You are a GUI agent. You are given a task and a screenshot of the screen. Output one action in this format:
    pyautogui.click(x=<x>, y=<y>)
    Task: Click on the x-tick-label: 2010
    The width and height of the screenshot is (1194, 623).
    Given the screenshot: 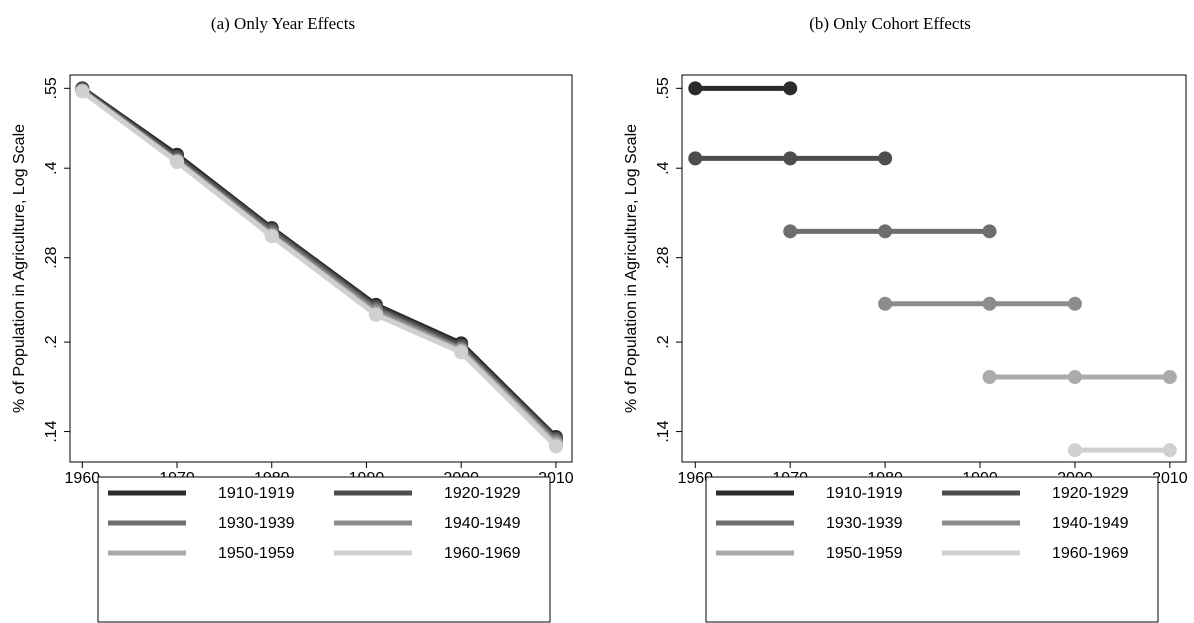 What is the action you would take?
    pyautogui.click(x=1170, y=478)
    